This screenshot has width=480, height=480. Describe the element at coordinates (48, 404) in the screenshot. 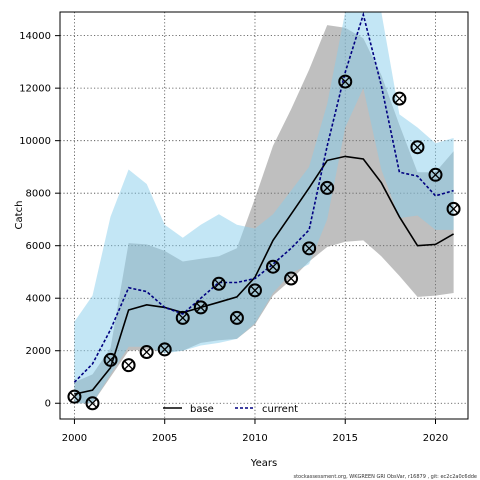

I see `y-tick-label: 0` at that location.